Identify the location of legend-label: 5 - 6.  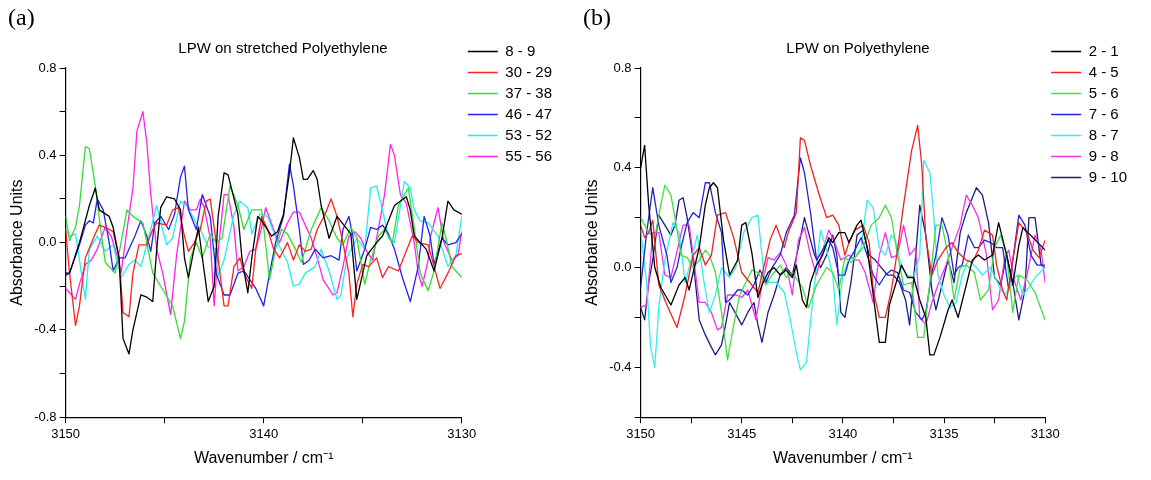
(1103, 92).